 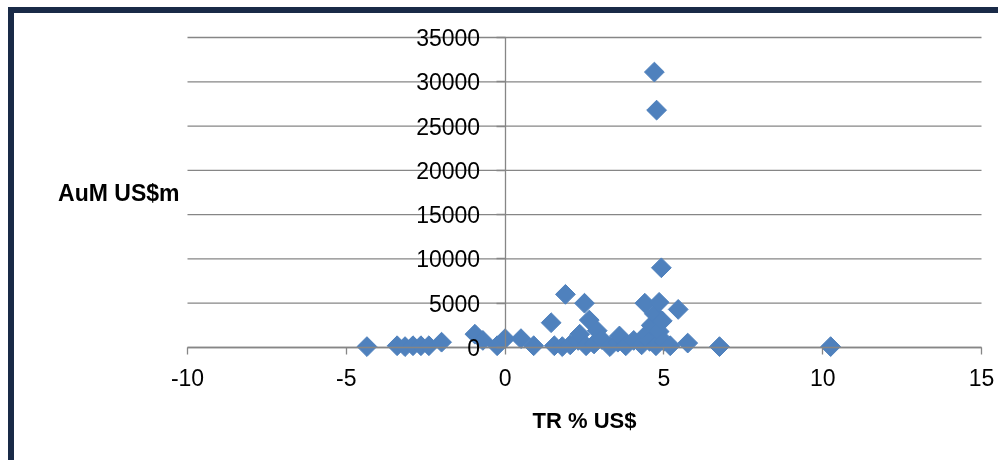 I want to click on y-tick-label: 10000, so click(x=448, y=259).